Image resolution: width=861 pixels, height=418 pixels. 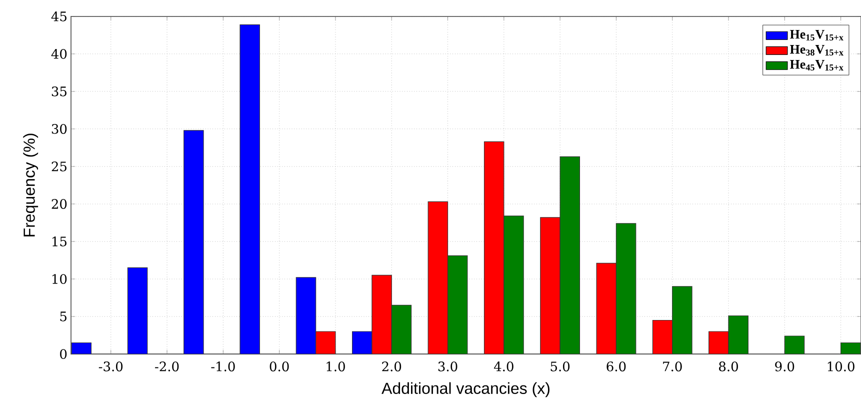 I want to click on y-tick-label: 45, so click(x=58, y=16).